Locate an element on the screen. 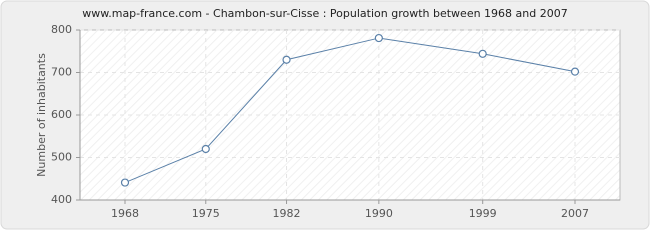  x-tick-label: 1999 is located at coordinates (483, 213).